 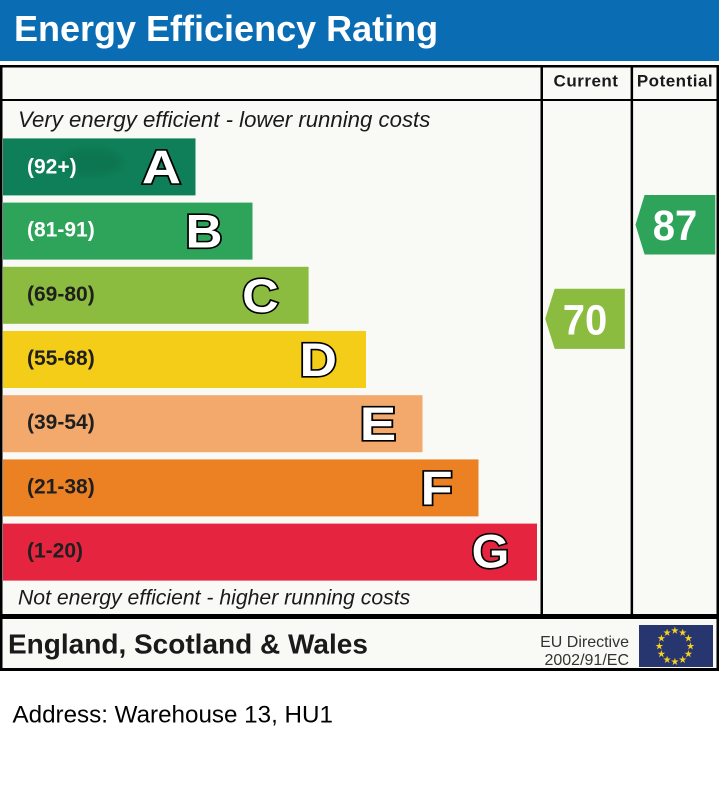 What do you see at coordinates (61, 422) in the screenshot?
I see `svg-text: (39-54)` at bounding box center [61, 422].